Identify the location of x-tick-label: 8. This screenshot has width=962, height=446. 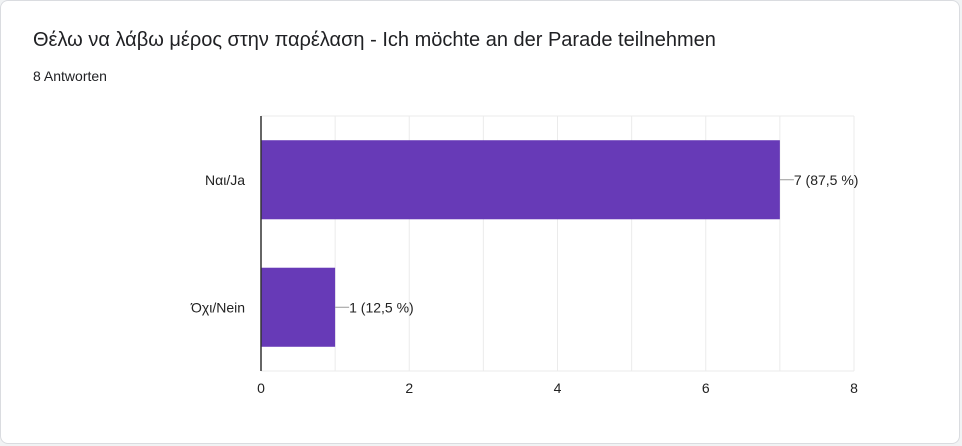
(854, 388).